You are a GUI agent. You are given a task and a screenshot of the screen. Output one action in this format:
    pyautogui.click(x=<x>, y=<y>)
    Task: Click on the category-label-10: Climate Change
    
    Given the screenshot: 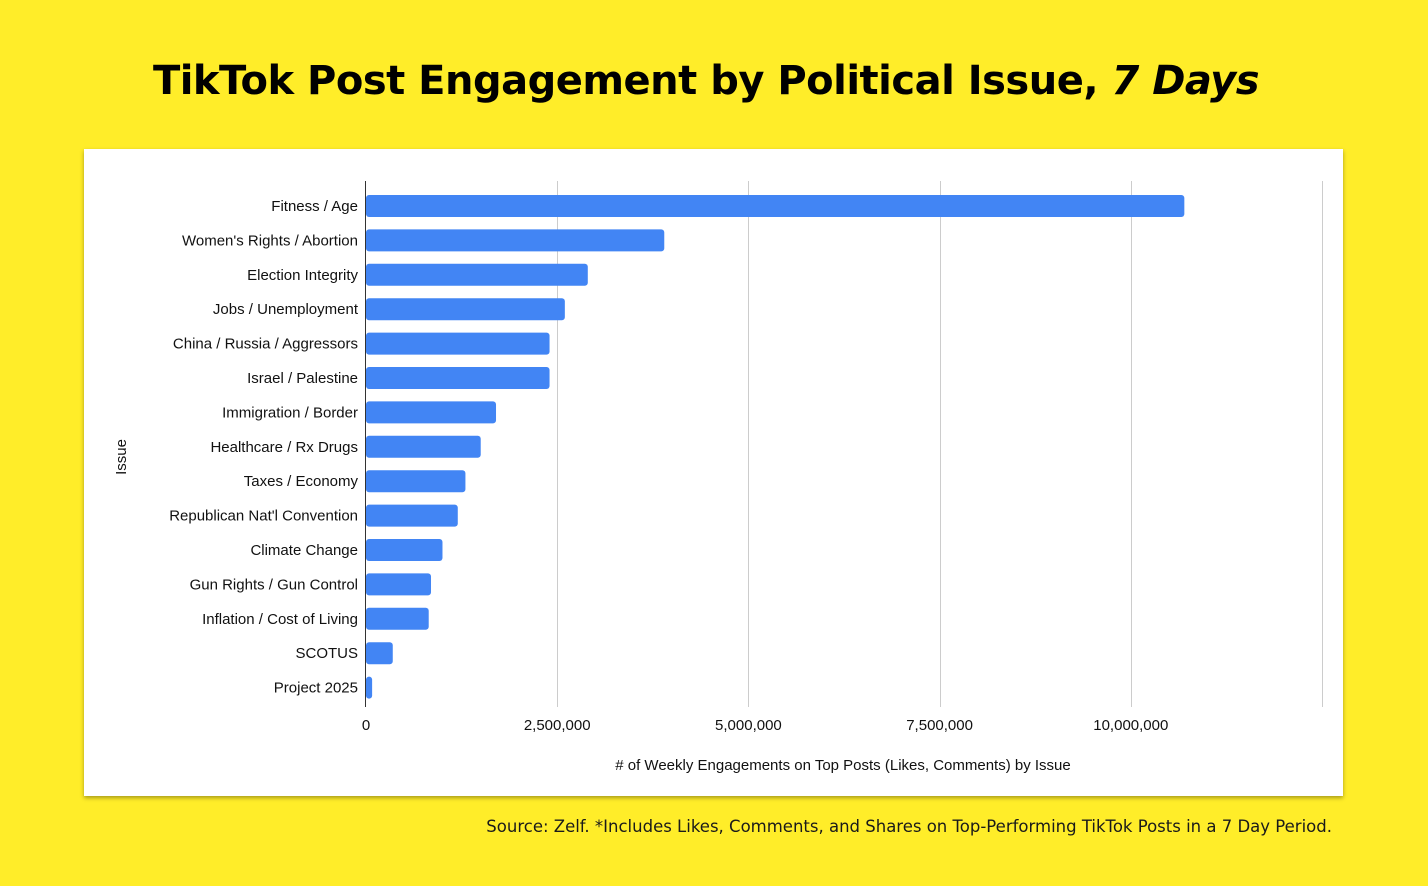 What is the action you would take?
    pyautogui.click(x=304, y=550)
    